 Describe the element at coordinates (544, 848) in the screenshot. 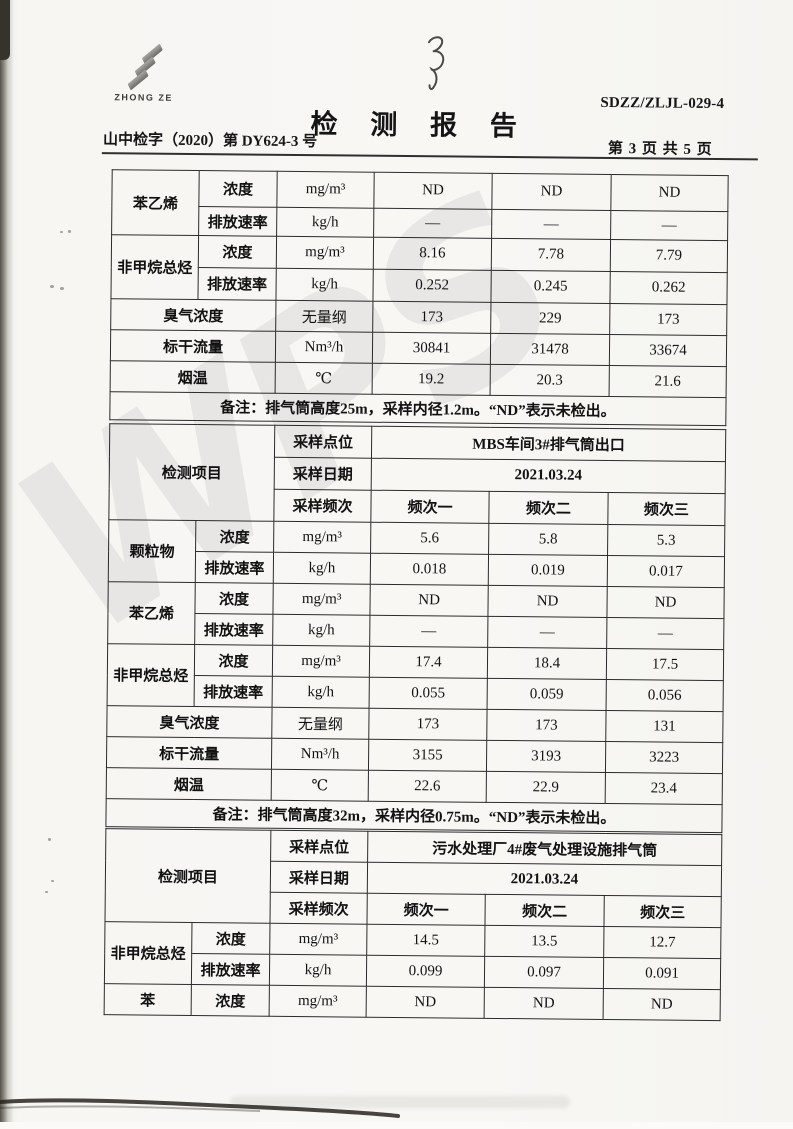

I see `sample-point-cell: 污水处理厂4#废气处理设施排气筒` at that location.